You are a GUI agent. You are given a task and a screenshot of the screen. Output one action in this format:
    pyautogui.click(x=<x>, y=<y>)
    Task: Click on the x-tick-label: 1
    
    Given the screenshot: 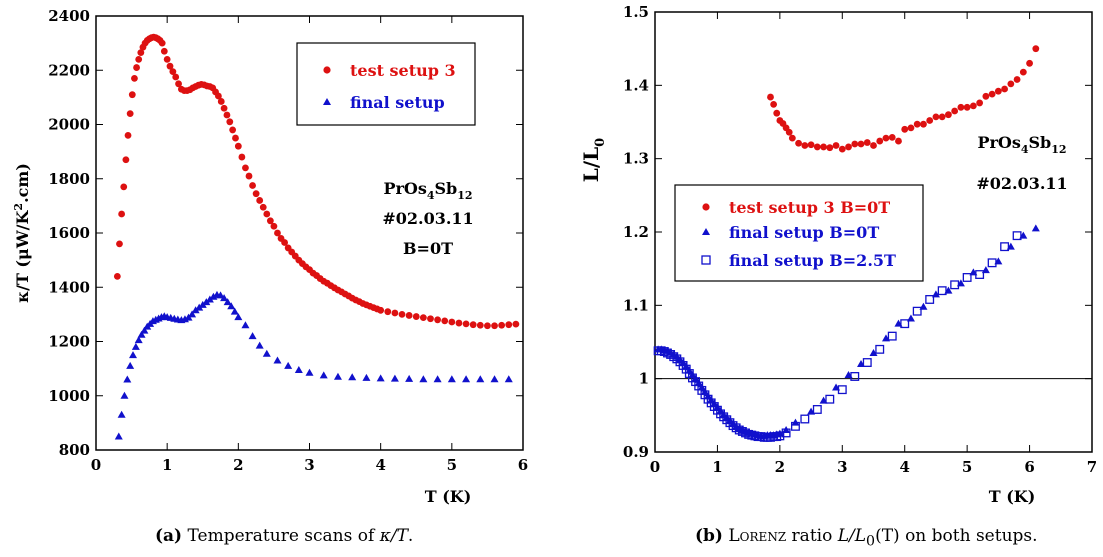 What is the action you would take?
    pyautogui.click(x=717, y=467)
    